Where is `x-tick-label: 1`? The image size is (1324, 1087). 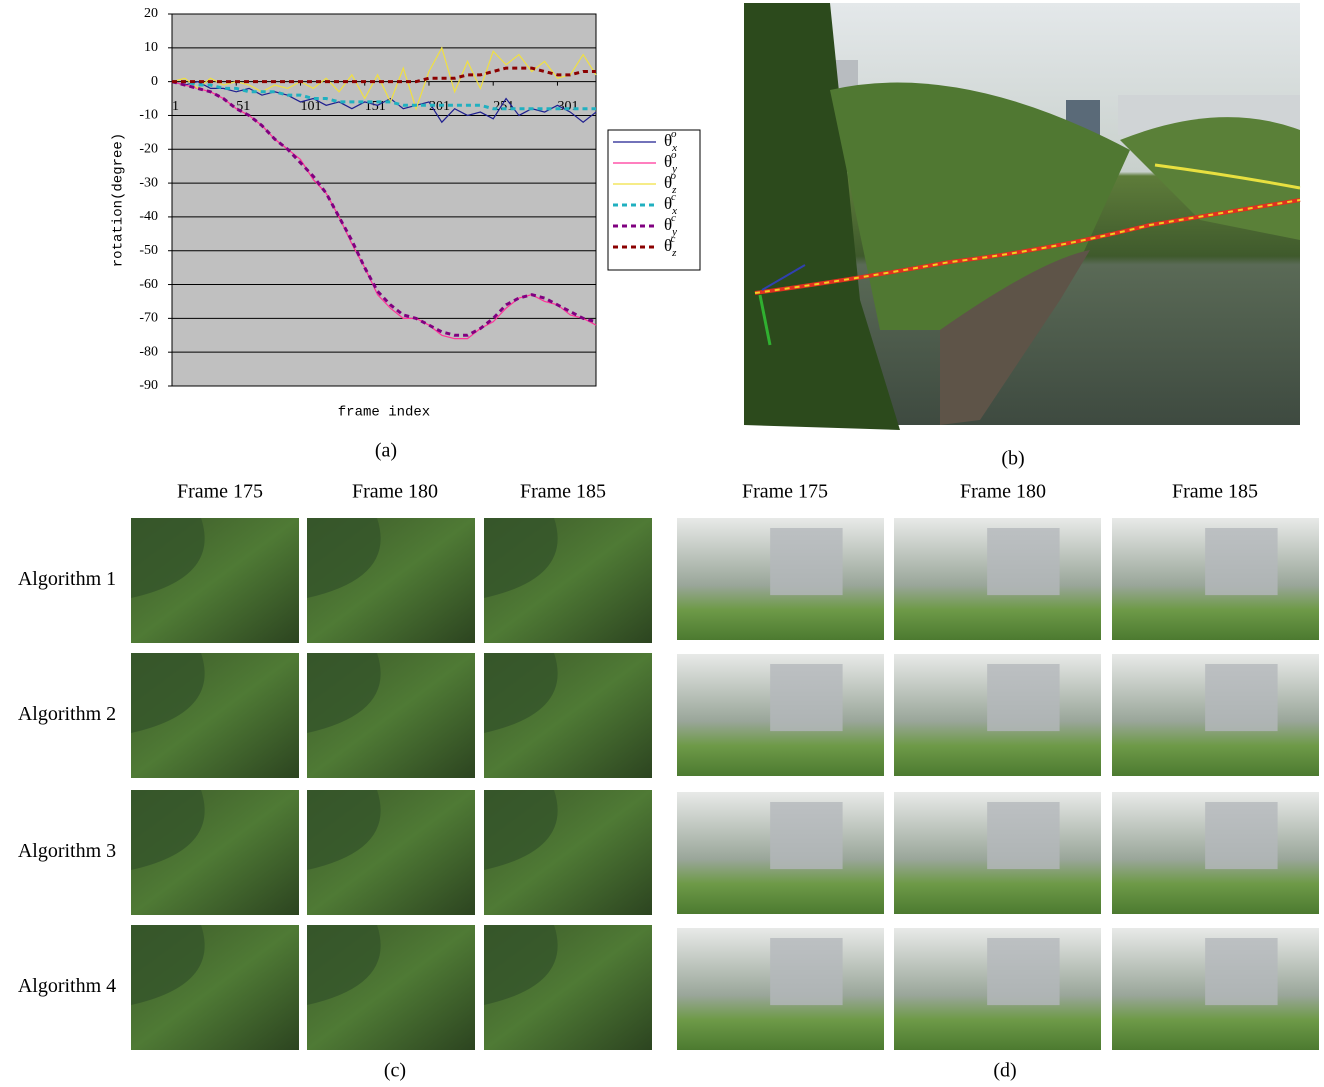 x-tick-label: 1 is located at coordinates (175, 106).